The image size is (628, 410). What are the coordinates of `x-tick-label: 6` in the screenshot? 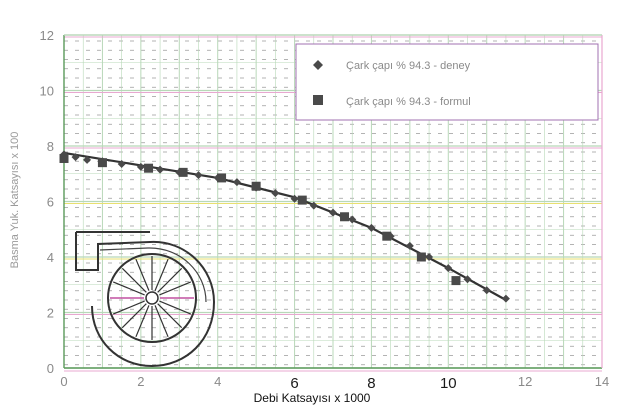 It's located at (294, 383).